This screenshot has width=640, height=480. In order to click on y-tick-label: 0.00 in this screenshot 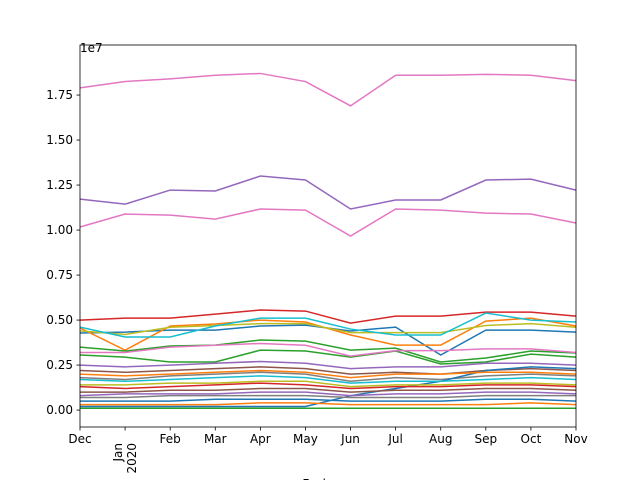, I will do `click(59, 410)`.